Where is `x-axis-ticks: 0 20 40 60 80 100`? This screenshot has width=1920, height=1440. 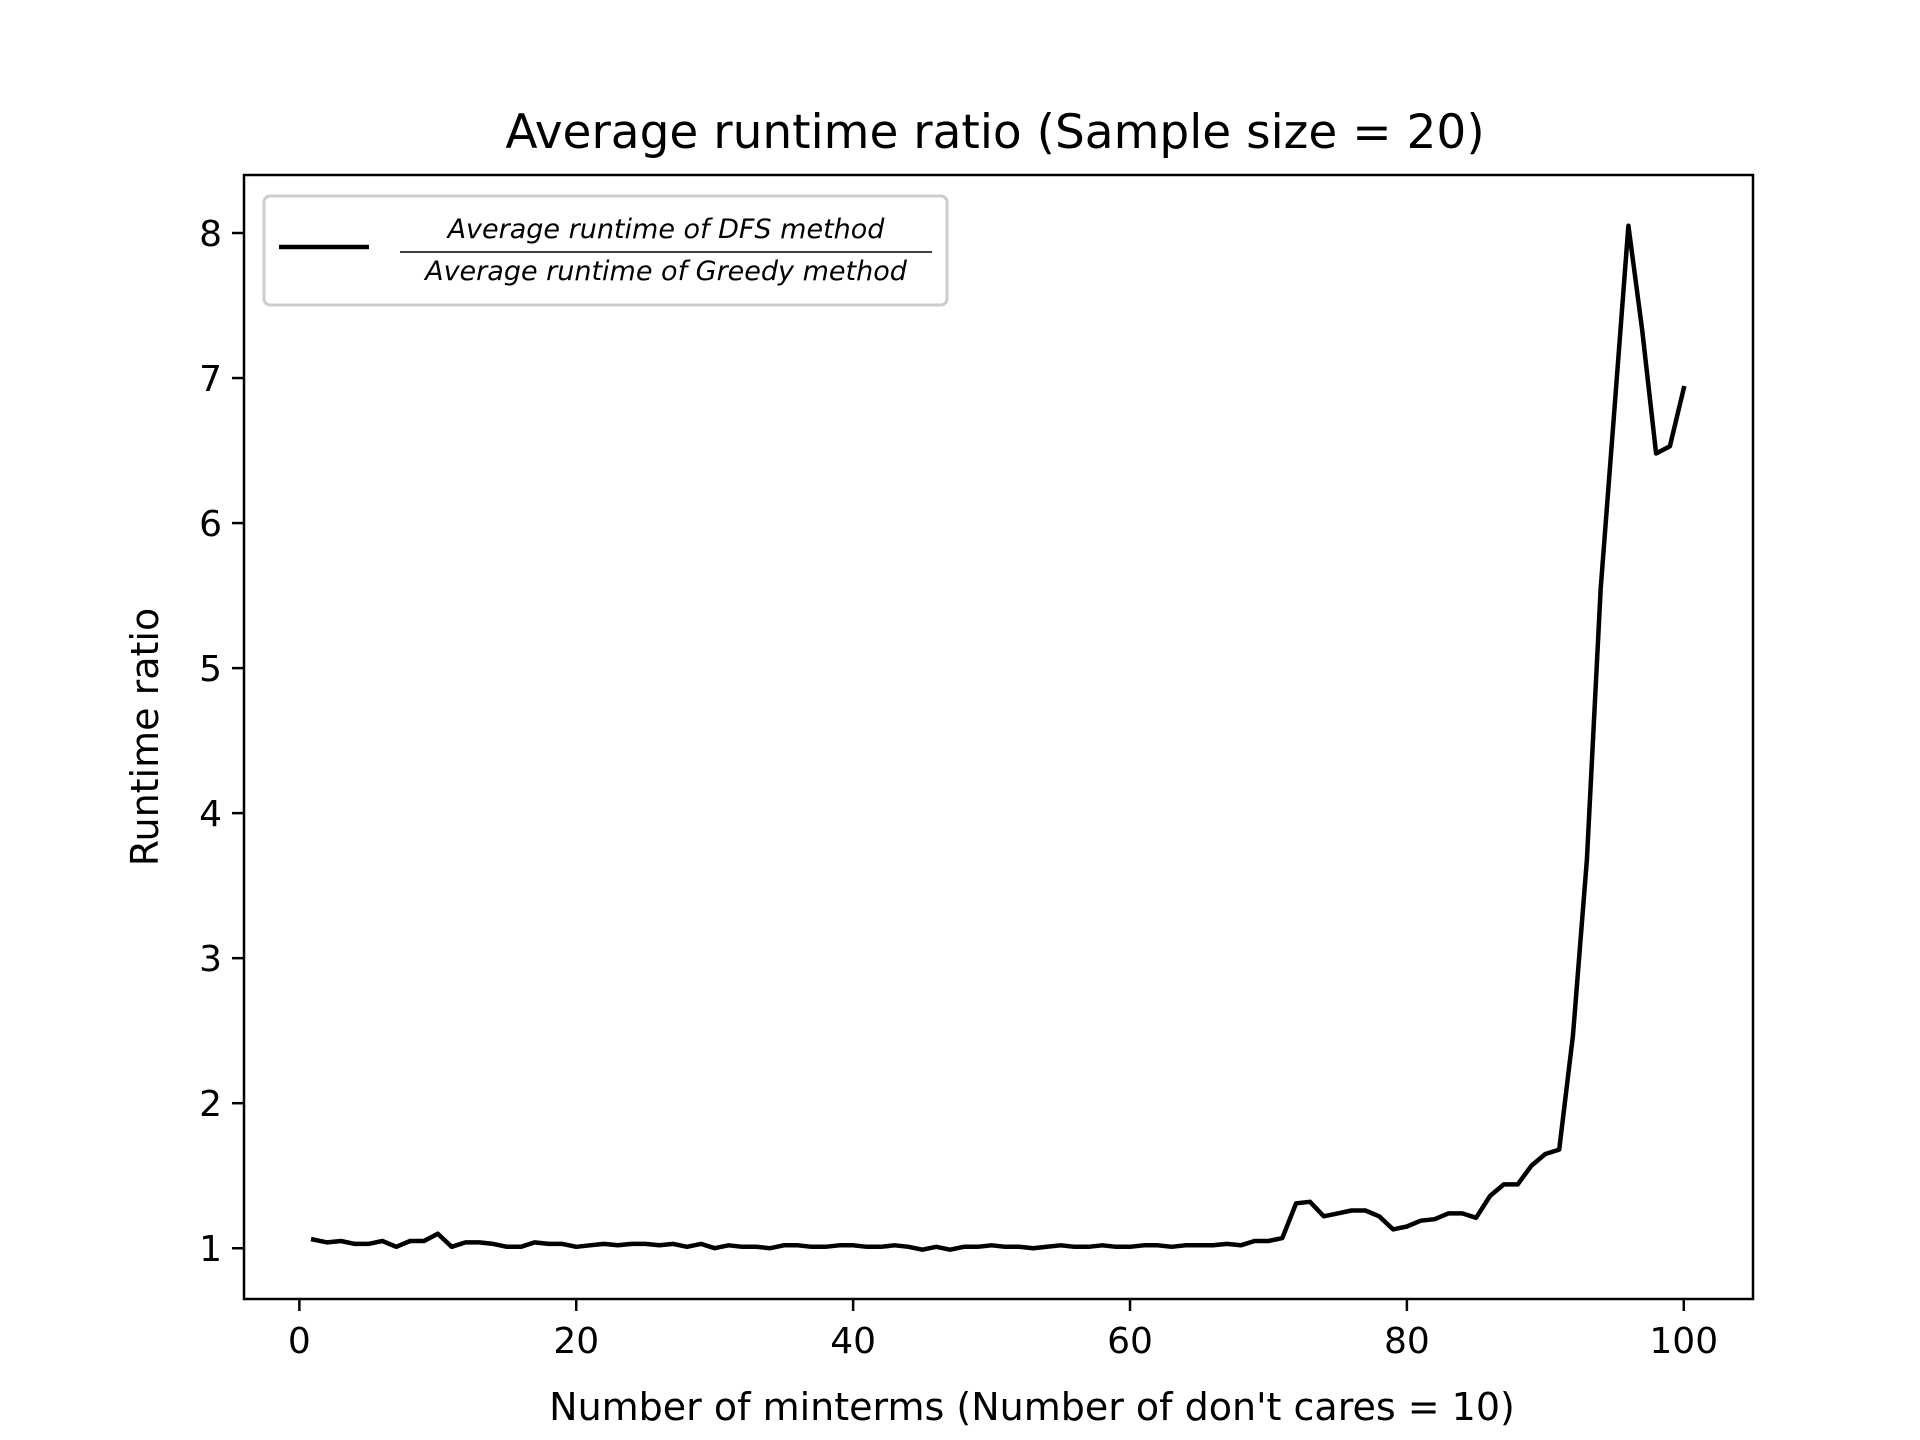
x-axis-ticks: 0 20 40 60 80 100 is located at coordinates (1003, 1330).